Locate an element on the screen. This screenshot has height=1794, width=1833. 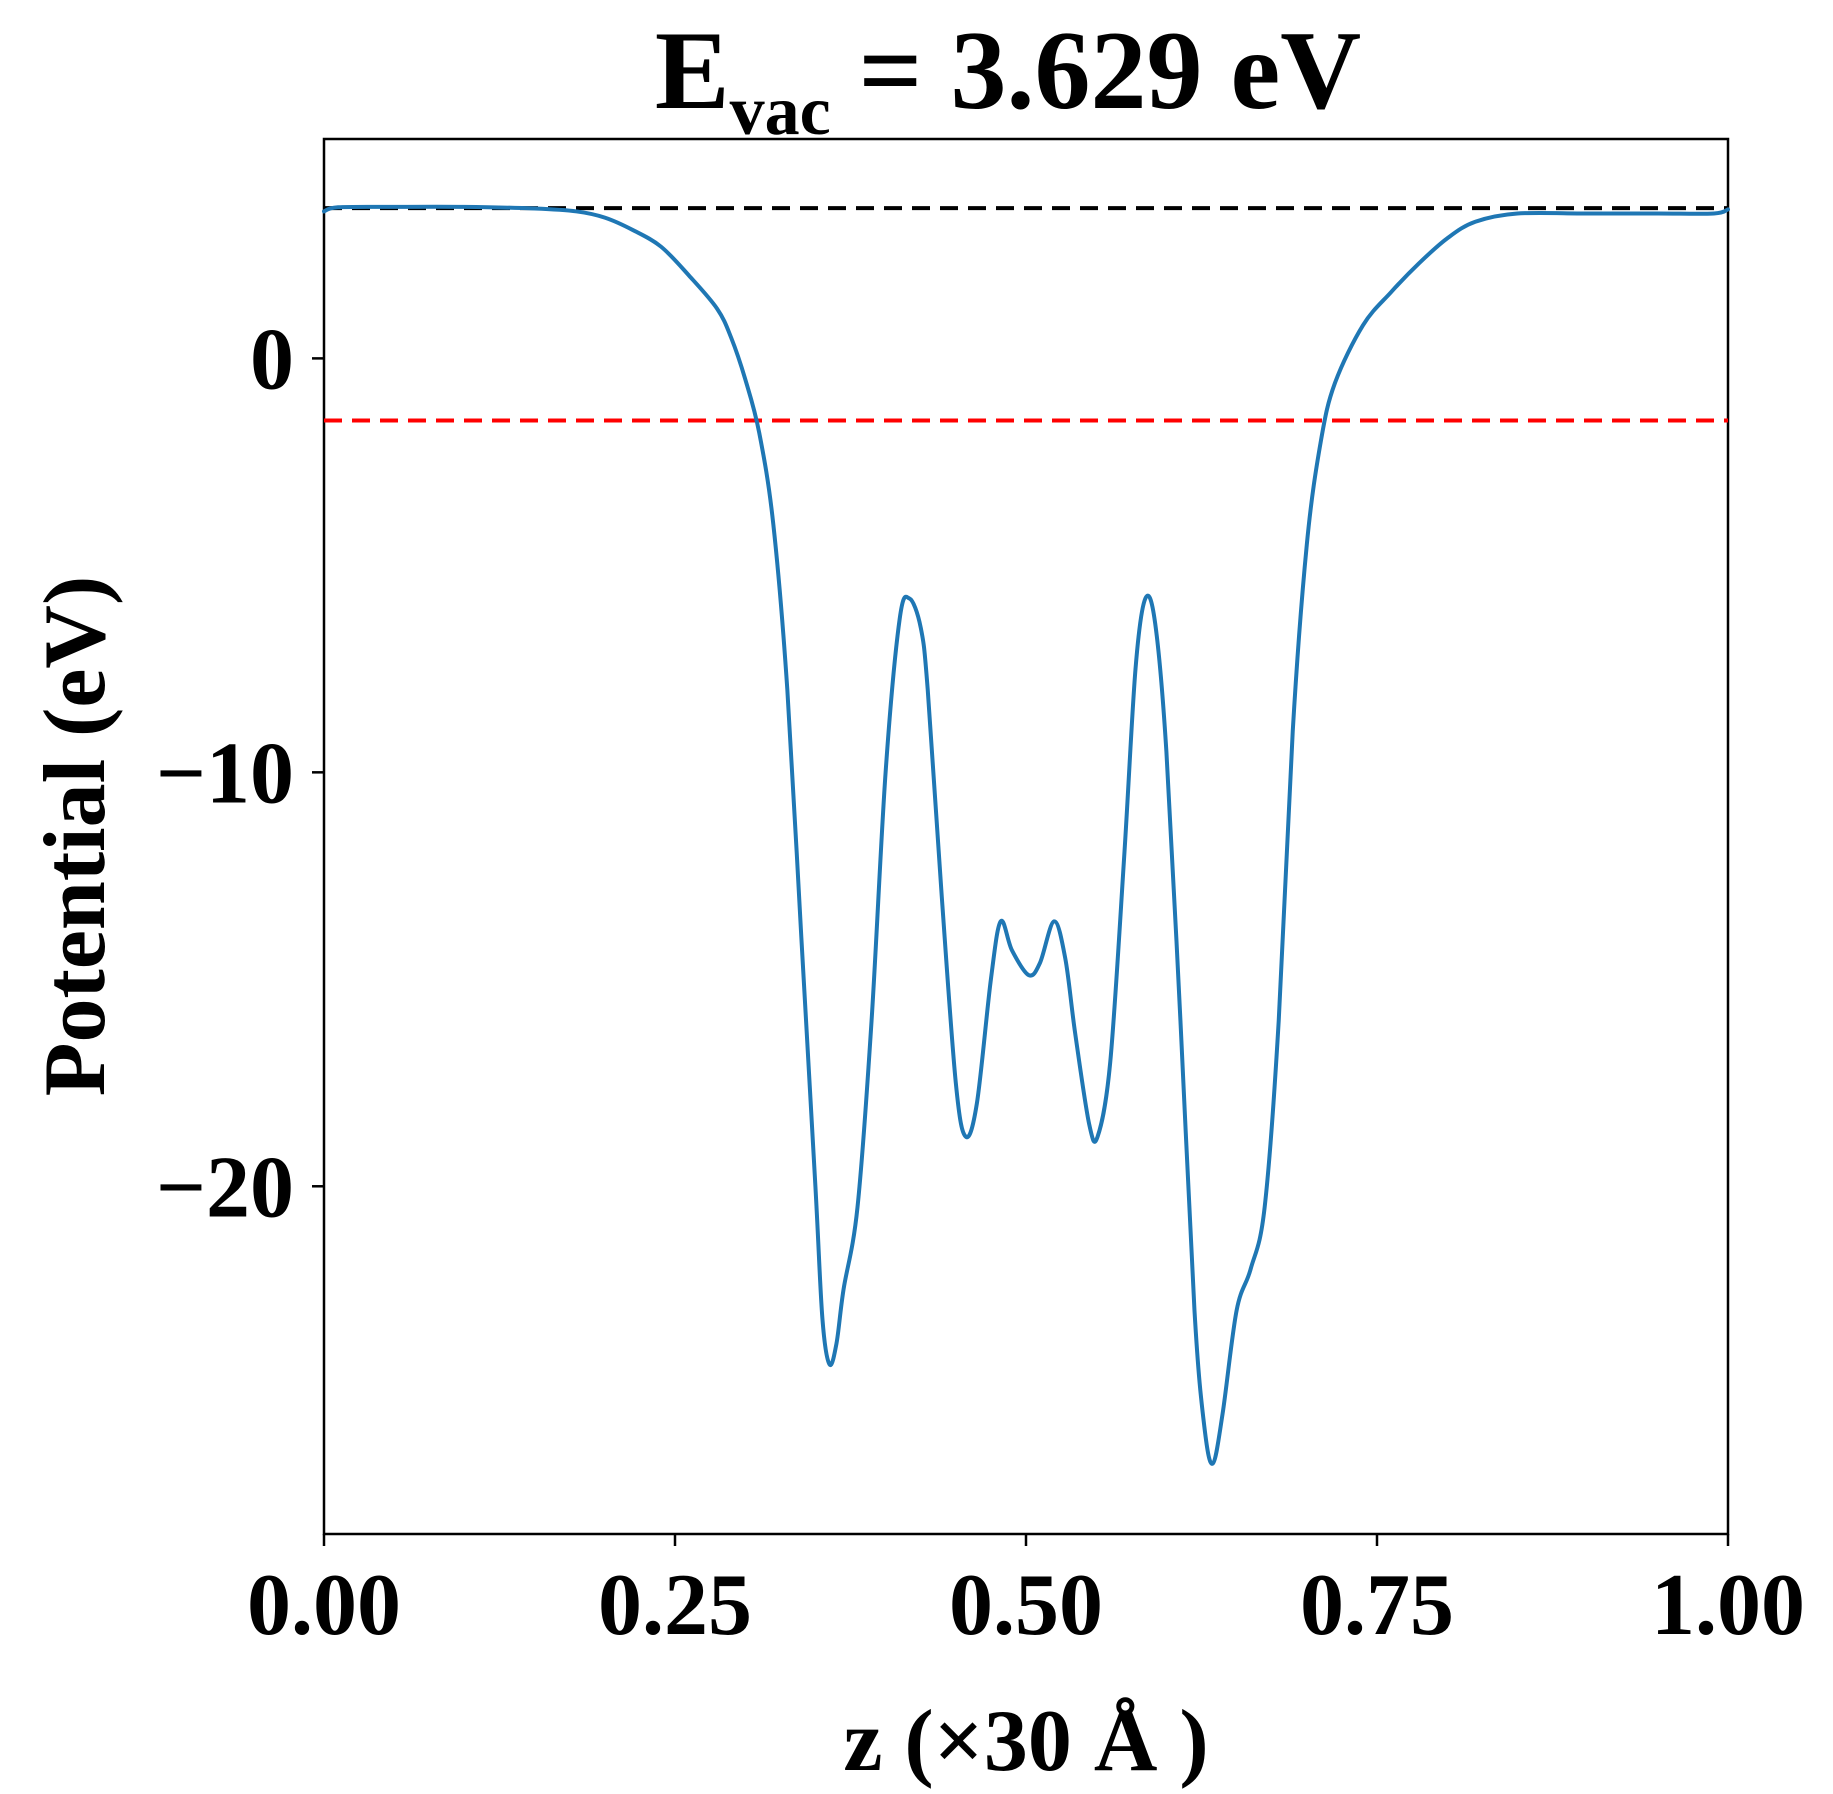
x-axis-ticks: 0.00 0.25 0.50 0.75 1.00 is located at coordinates (1026, 1594).